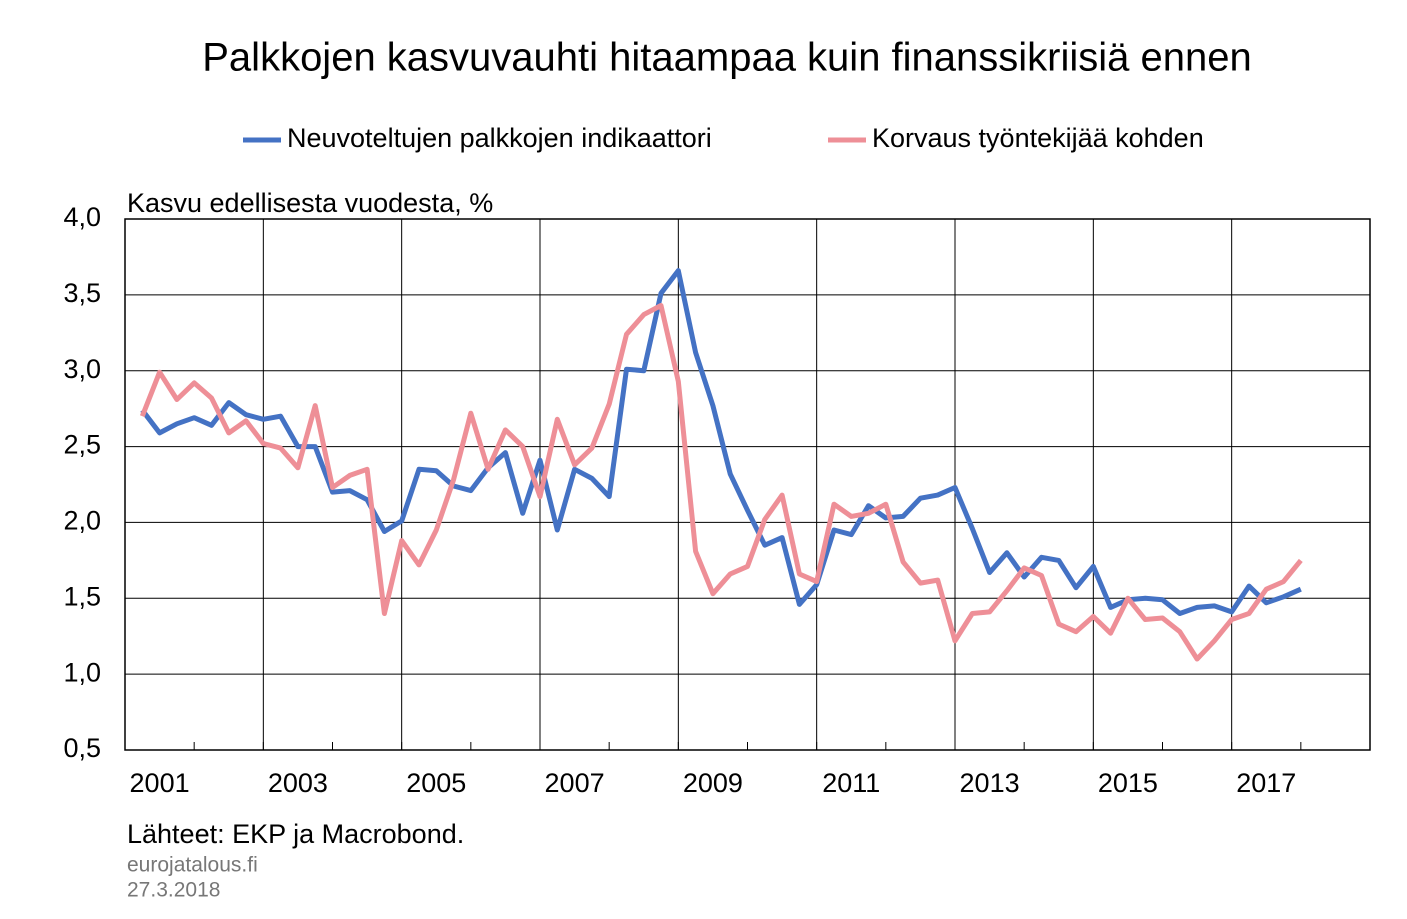 The image size is (1407, 919). What do you see at coordinates (82, 672) in the screenshot?
I see `y-tick-label: 1,0` at bounding box center [82, 672].